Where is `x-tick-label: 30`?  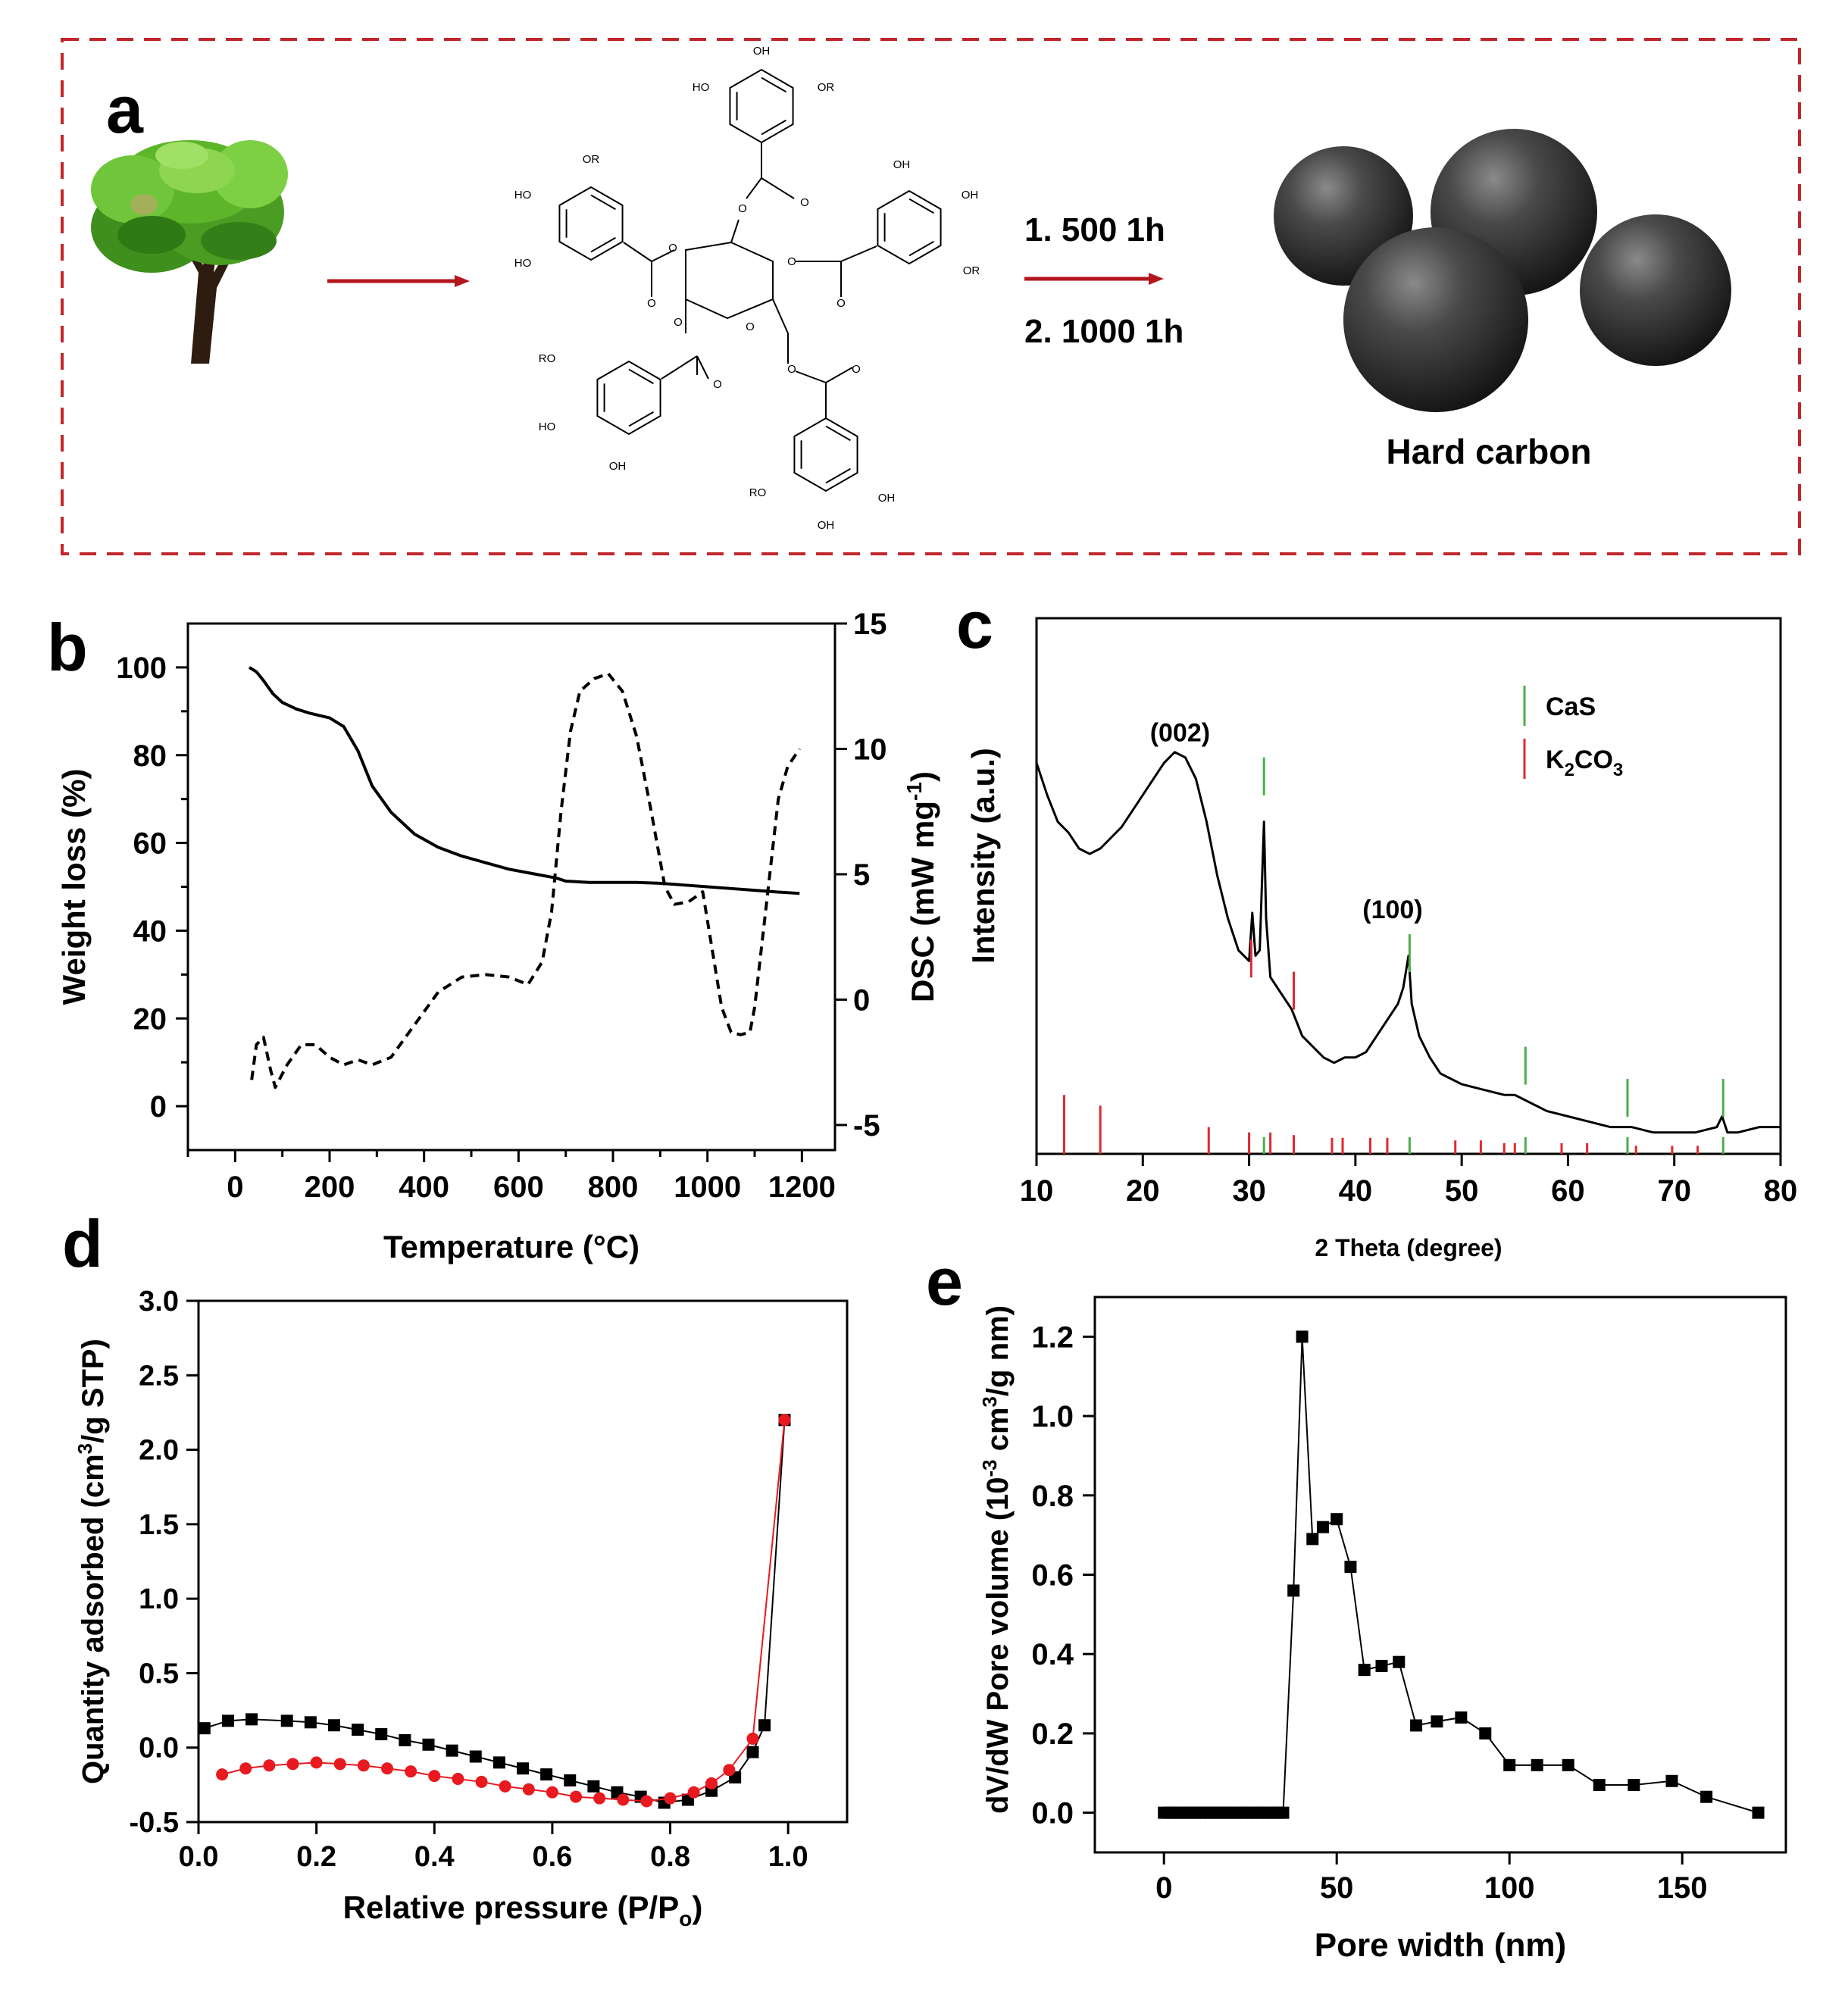
x-tick-label: 30 is located at coordinates (1249, 1191).